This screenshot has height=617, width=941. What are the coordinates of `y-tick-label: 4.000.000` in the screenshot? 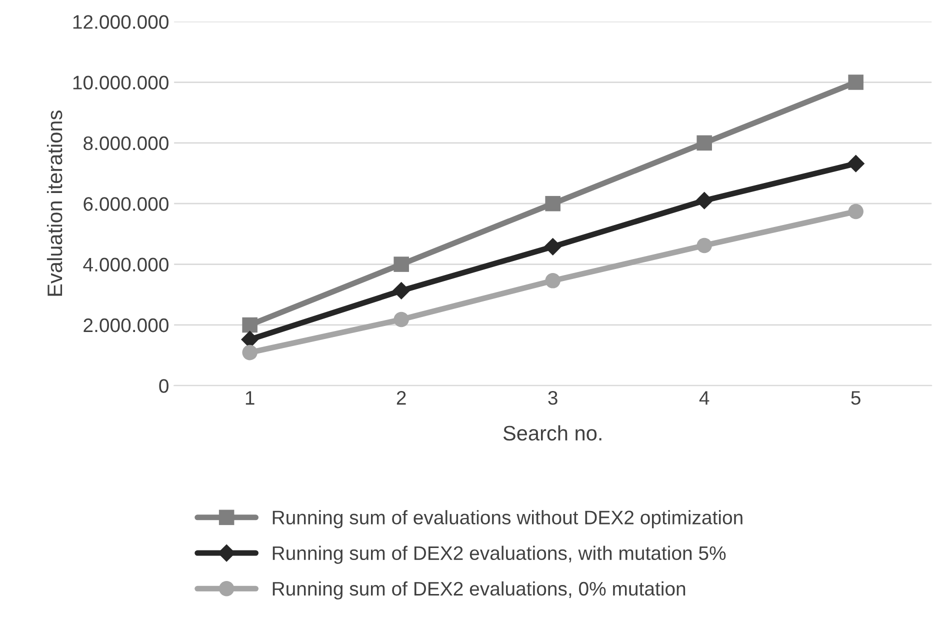 It's located at (125, 265).